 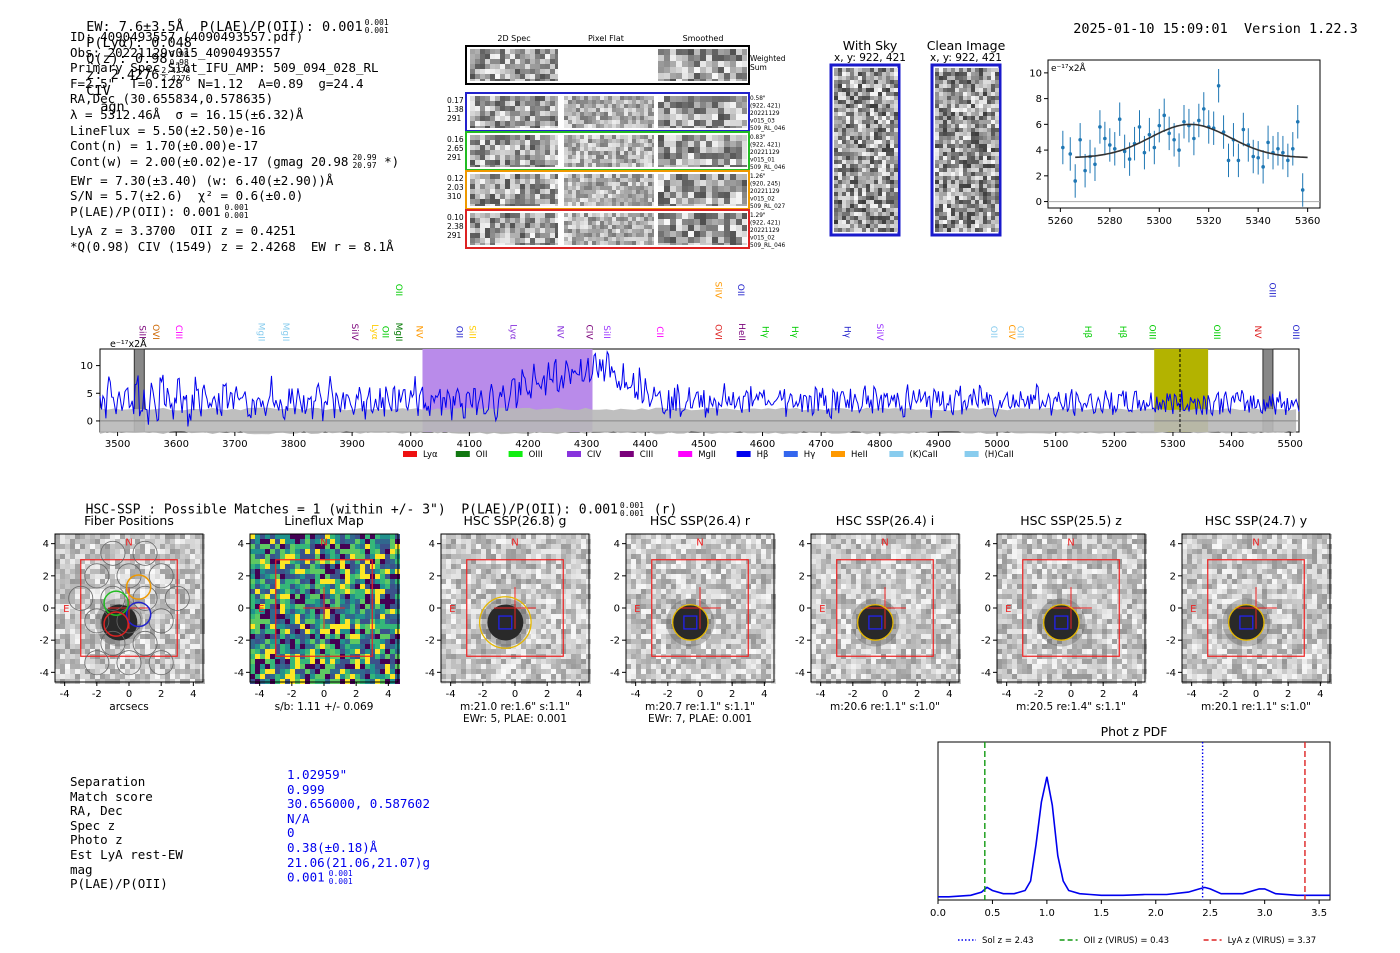 I want to click on line-label: MgII, so click(x=260, y=332).